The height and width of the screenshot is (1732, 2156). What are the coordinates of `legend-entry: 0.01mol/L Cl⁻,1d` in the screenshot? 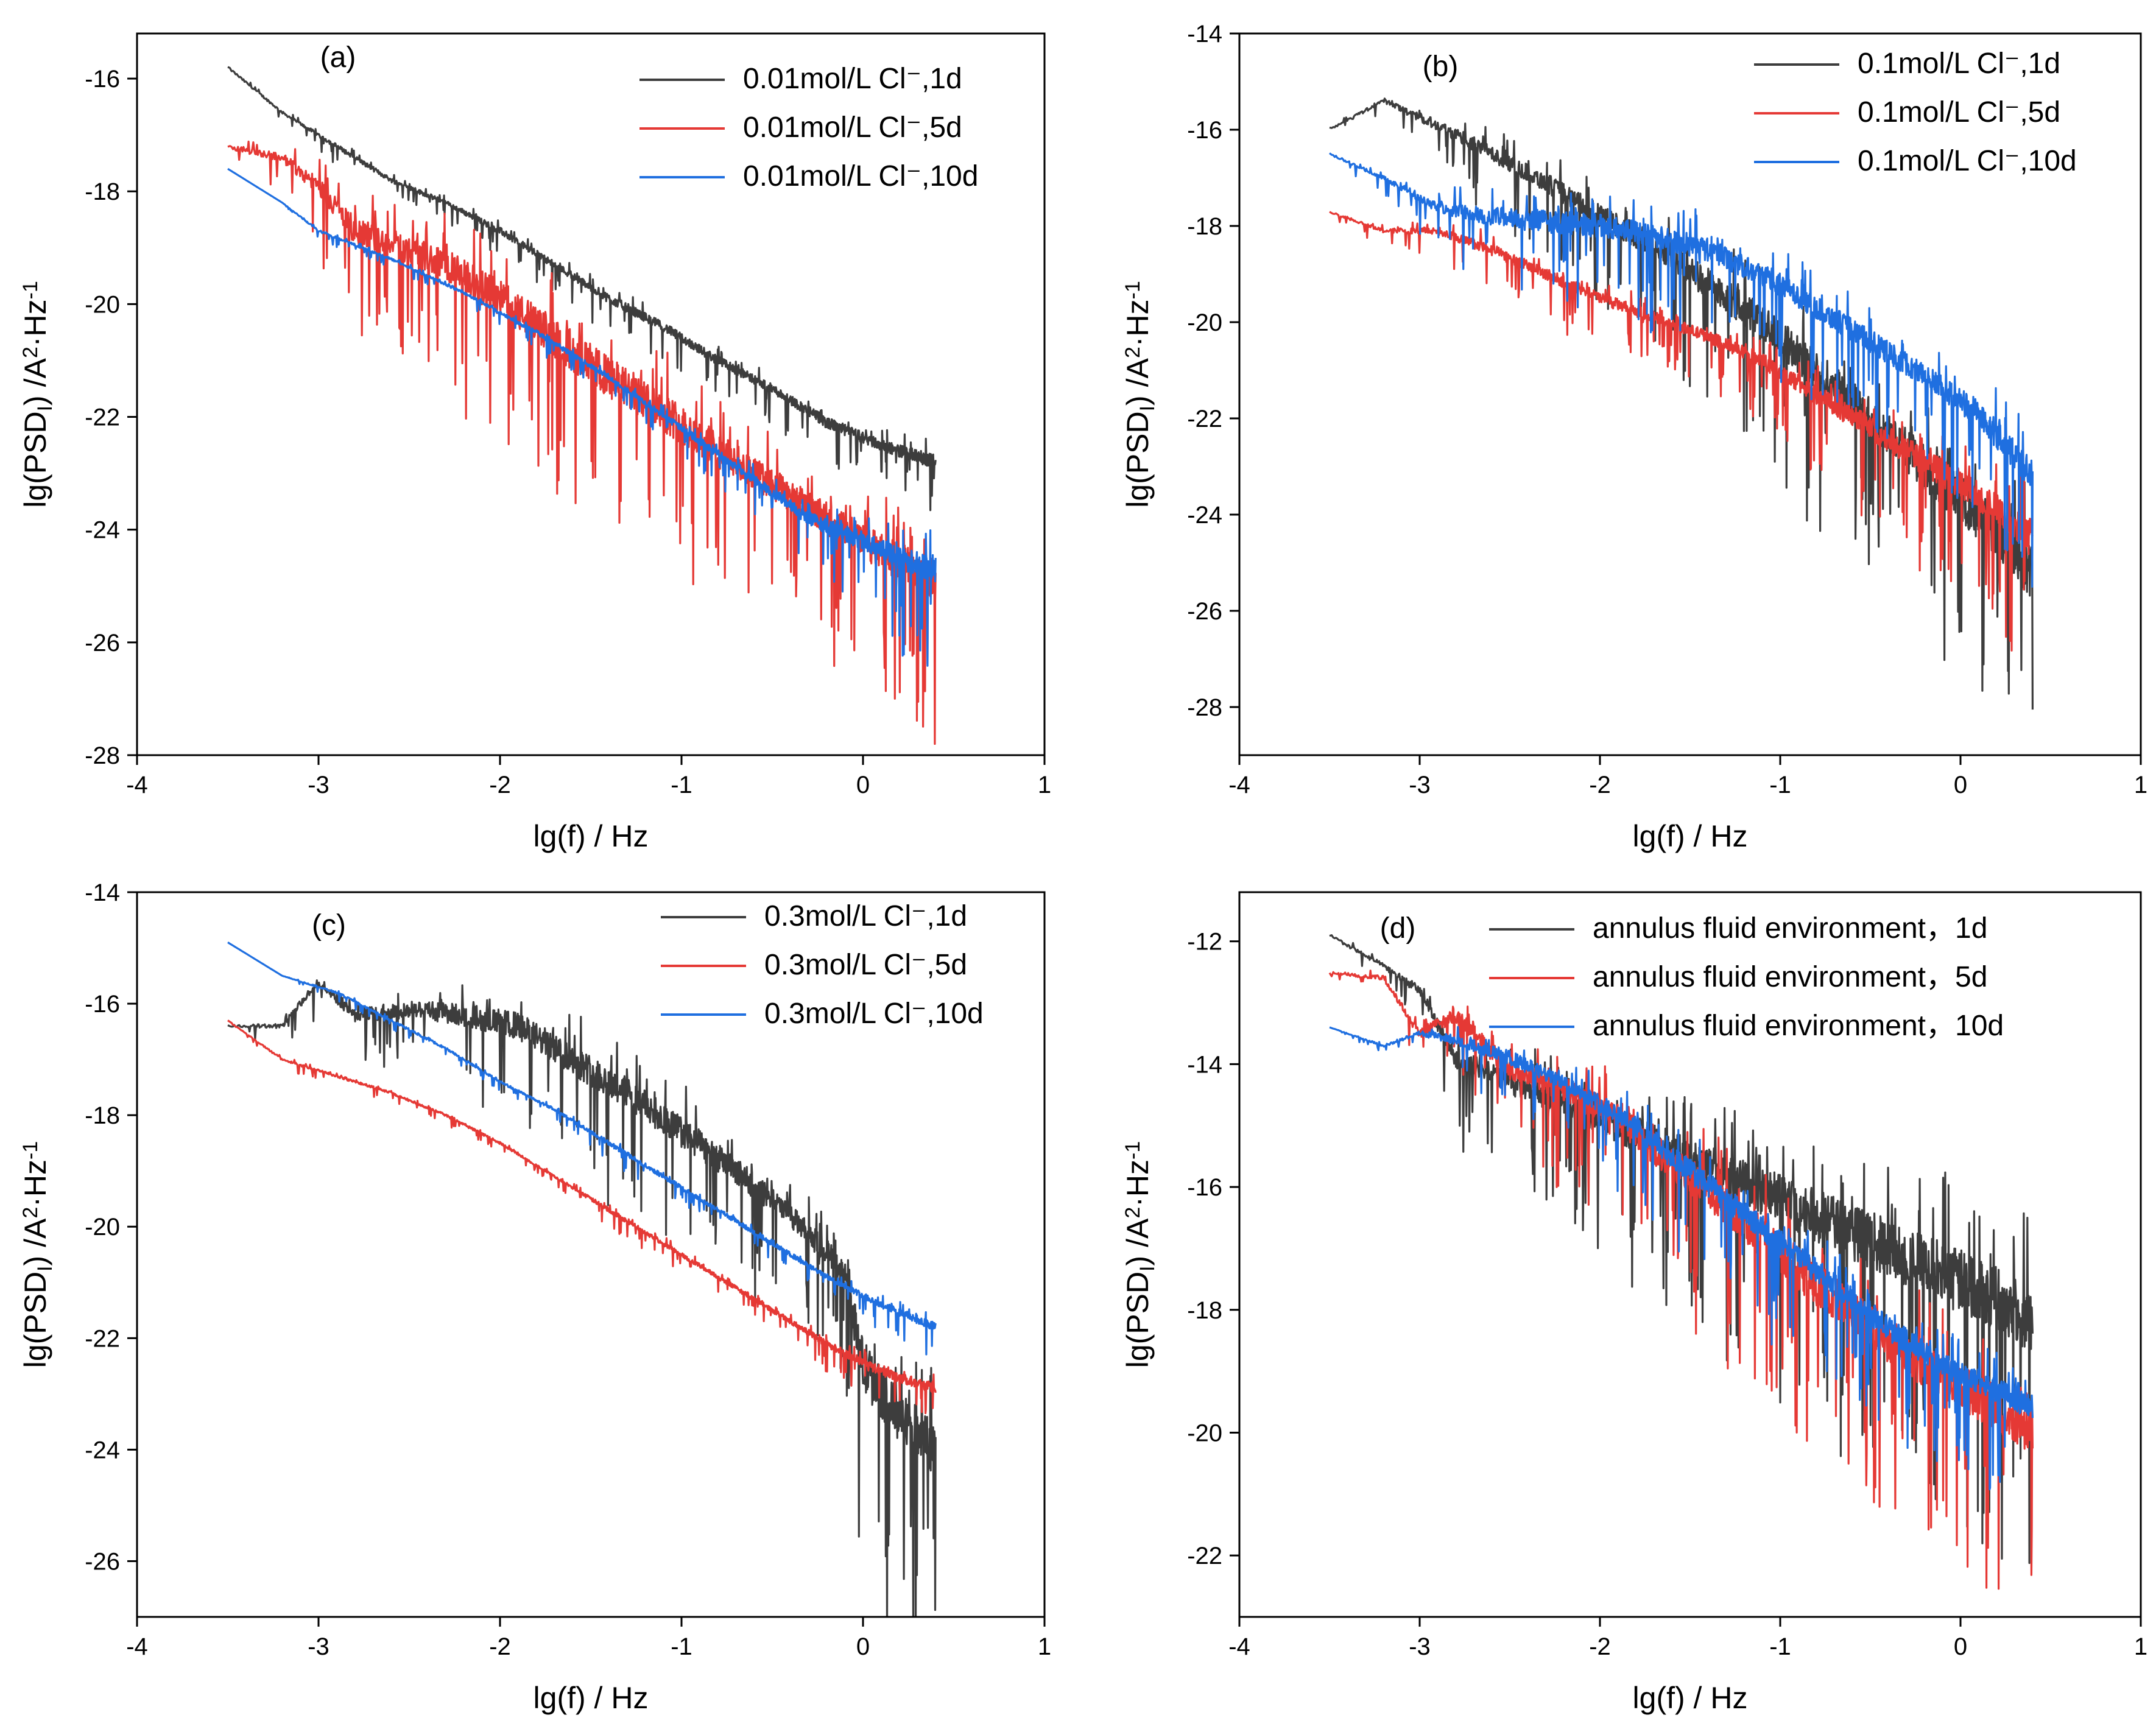 It's located at (853, 79).